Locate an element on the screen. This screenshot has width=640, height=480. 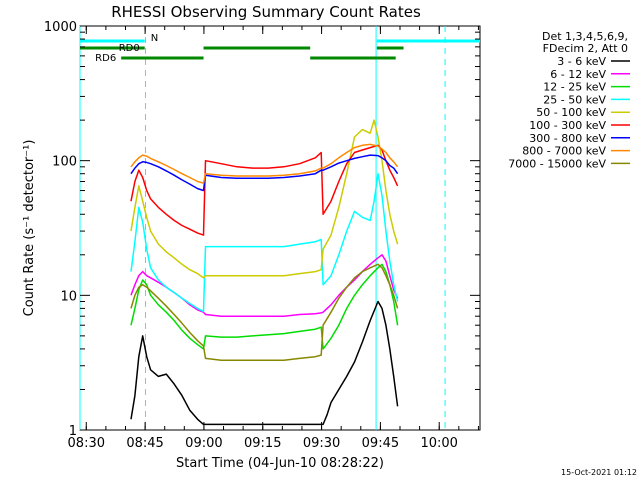
y-tick-label-10: 10 is located at coordinates (68, 296).